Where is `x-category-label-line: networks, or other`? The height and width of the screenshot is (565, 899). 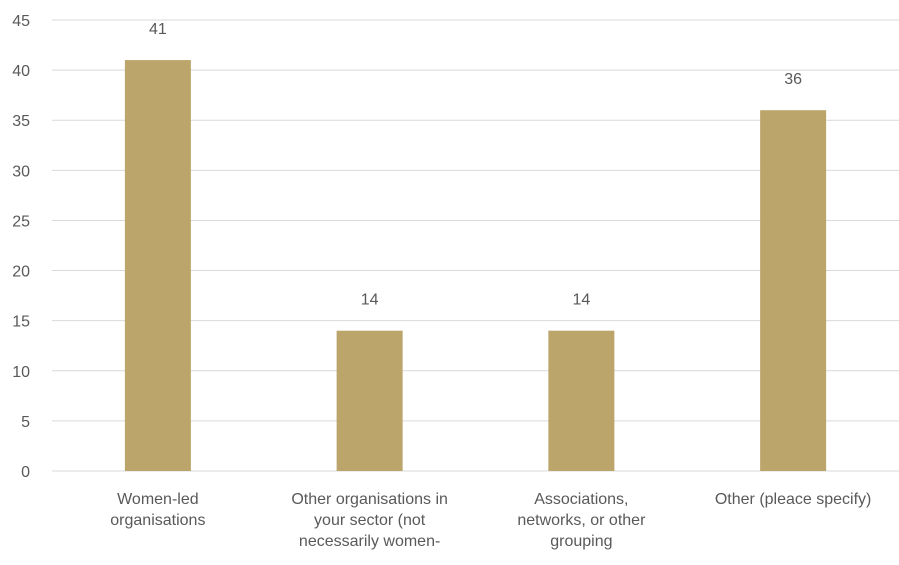
x-category-label-line: networks, or other is located at coordinates (581, 520).